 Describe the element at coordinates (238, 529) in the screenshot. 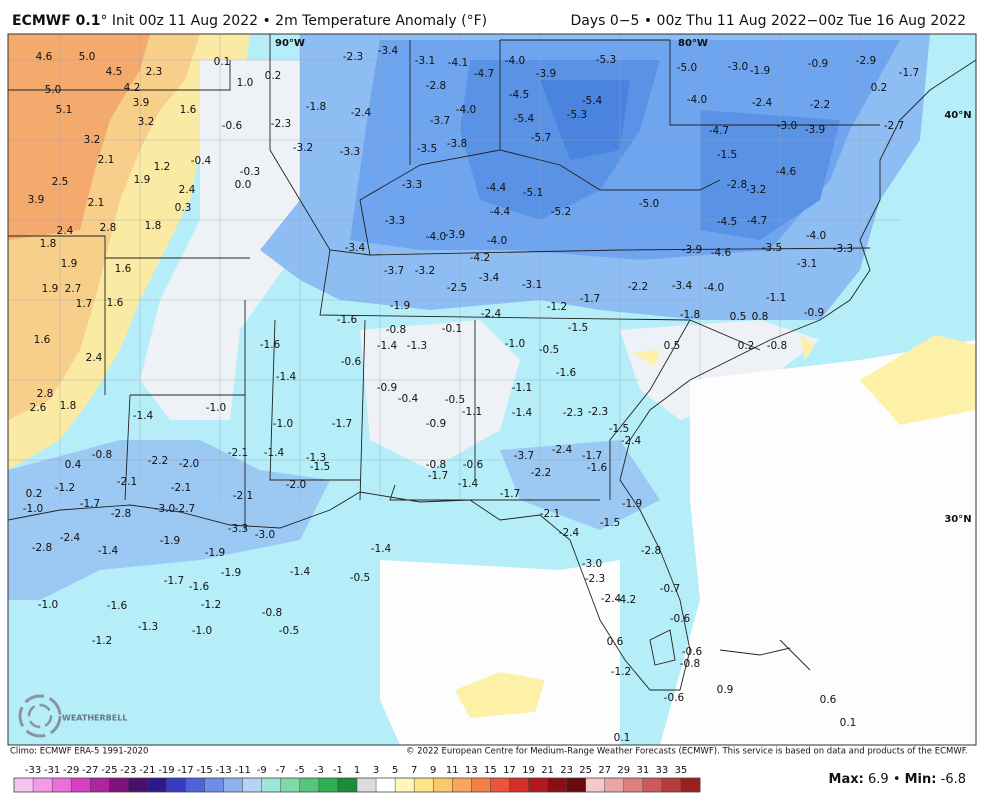

I see `anomaly-label: -3.3` at that location.